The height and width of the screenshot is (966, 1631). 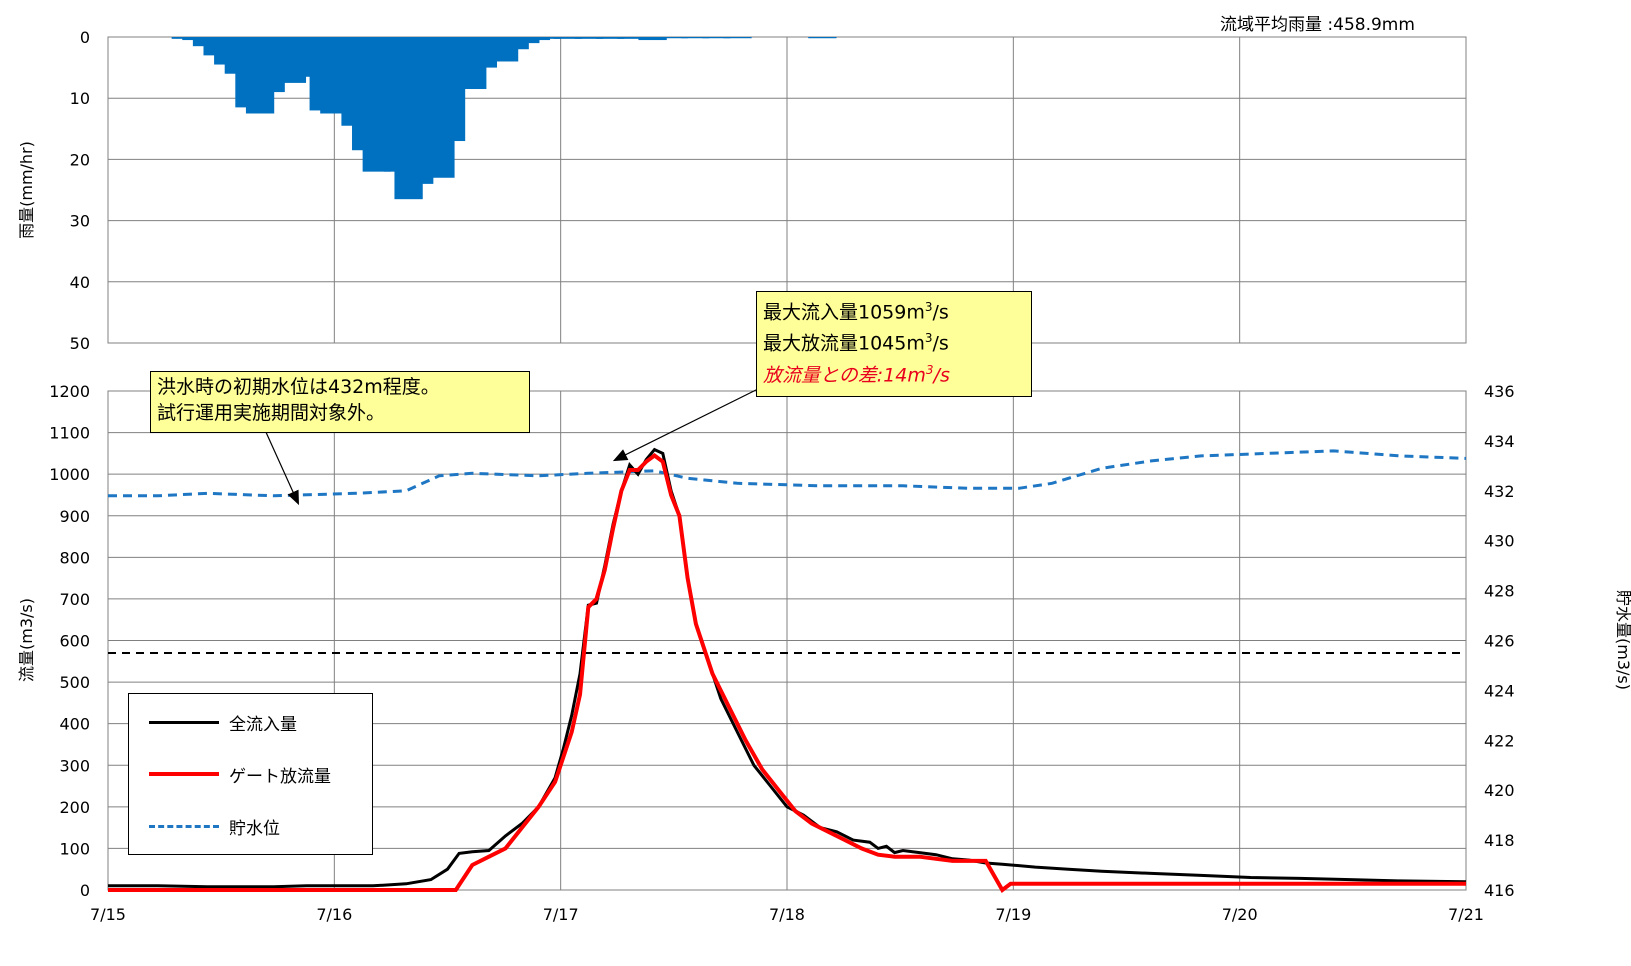 I want to click on legend: 全流入量 ゲート放流量 貯水位, so click(x=250, y=774).